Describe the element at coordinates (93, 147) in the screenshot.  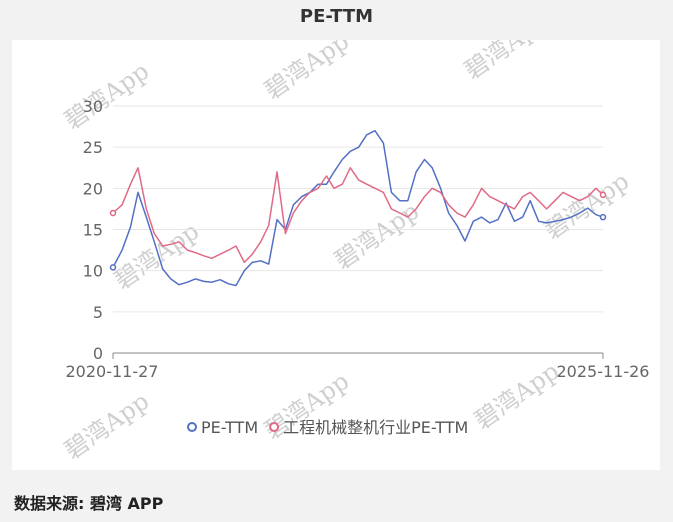
I see `y-tick-label: 25` at that location.